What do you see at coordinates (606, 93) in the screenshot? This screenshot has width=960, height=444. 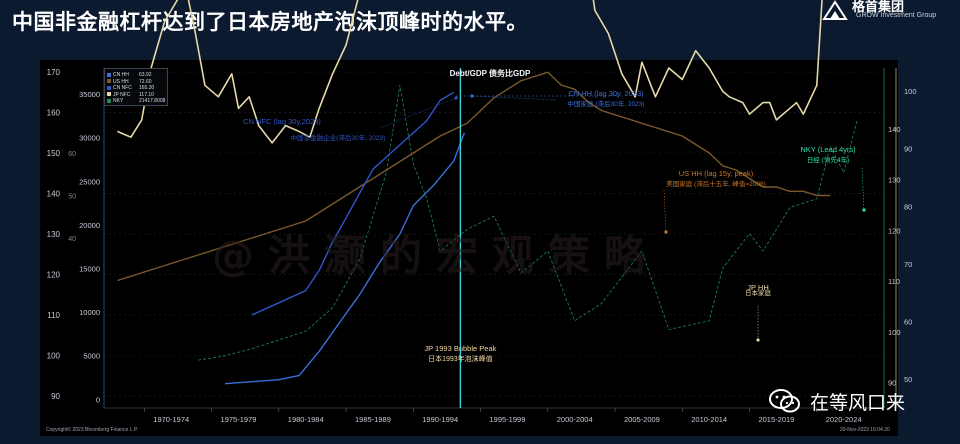 I see `annotation-label: CN HH (lag 30y, 2023)` at bounding box center [606, 93].